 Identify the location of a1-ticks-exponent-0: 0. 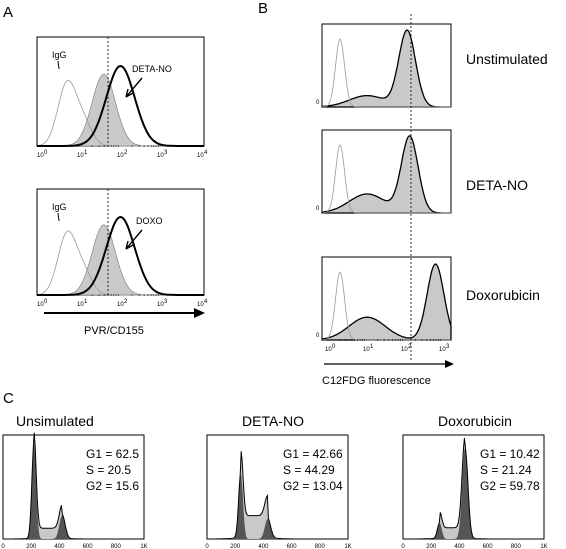
(46, 153).